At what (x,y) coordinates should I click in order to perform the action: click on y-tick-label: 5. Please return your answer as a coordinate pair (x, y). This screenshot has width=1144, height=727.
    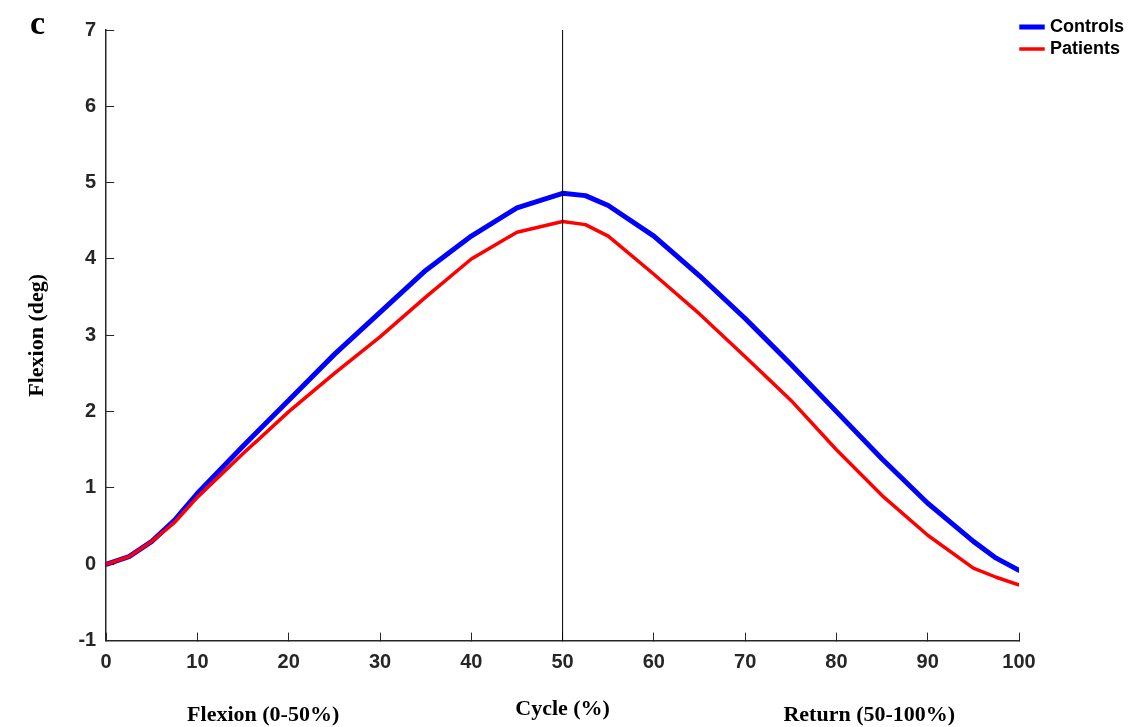
    Looking at the image, I should click on (91, 181).